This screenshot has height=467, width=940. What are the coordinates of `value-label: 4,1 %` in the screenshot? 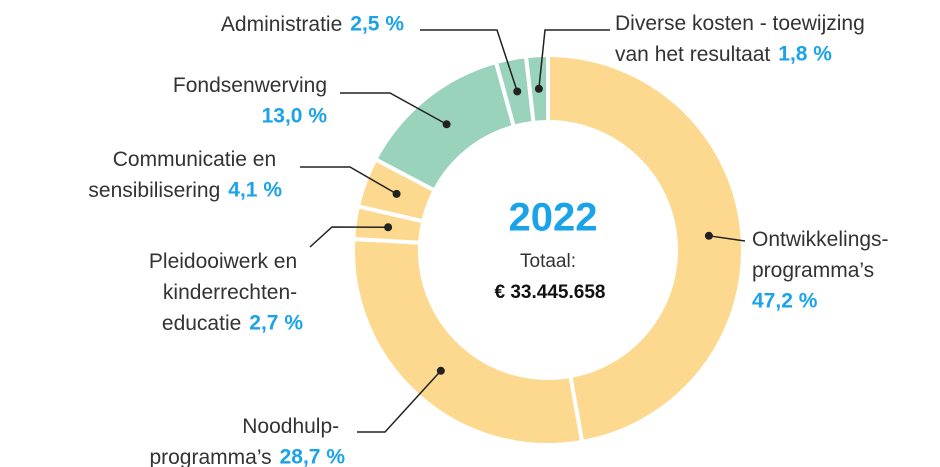 It's located at (255, 190).